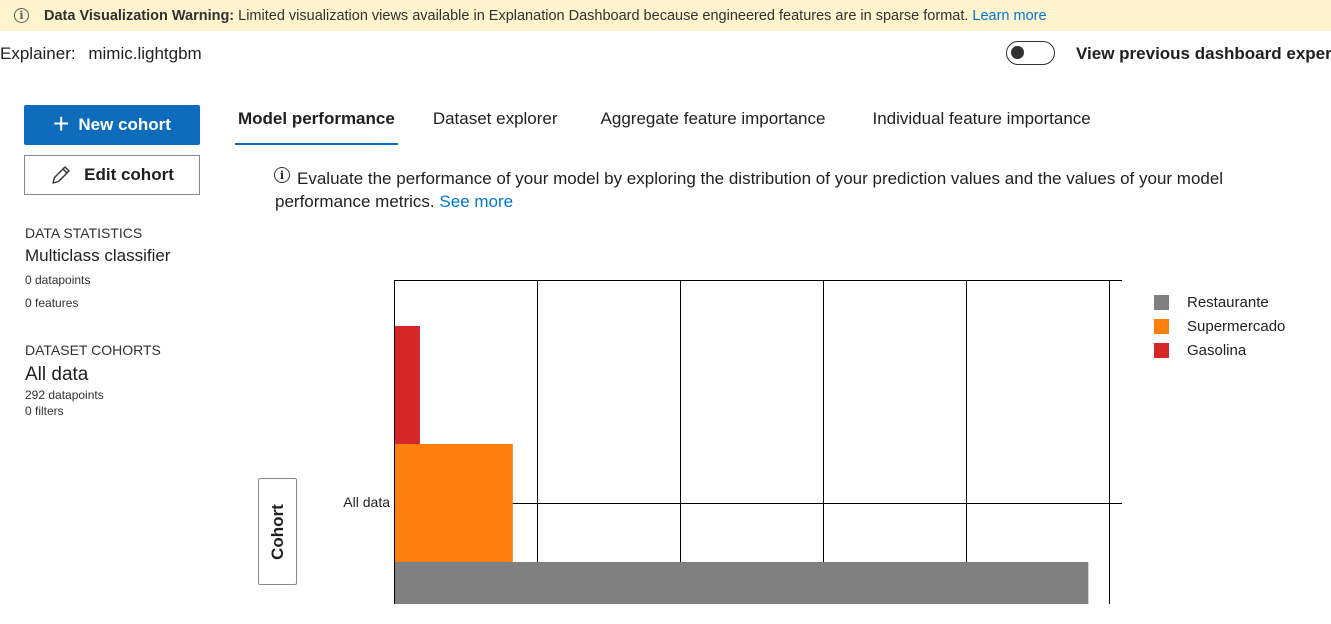 This screenshot has width=1331, height=624. Describe the element at coordinates (316, 124) in the screenshot. I see `tab-model-performance: Model performance` at that location.